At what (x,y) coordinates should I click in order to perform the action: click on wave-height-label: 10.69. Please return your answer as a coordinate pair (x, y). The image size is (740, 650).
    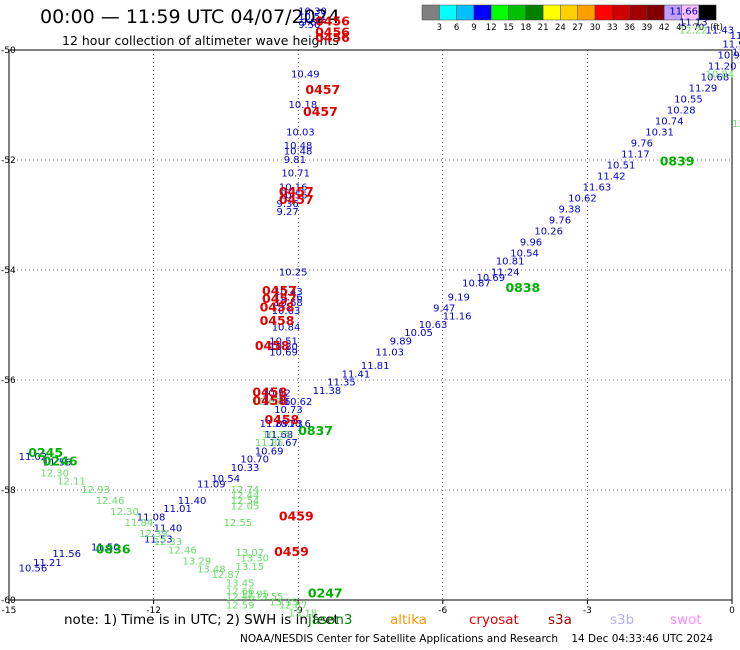
    Looking at the image, I should click on (283, 352).